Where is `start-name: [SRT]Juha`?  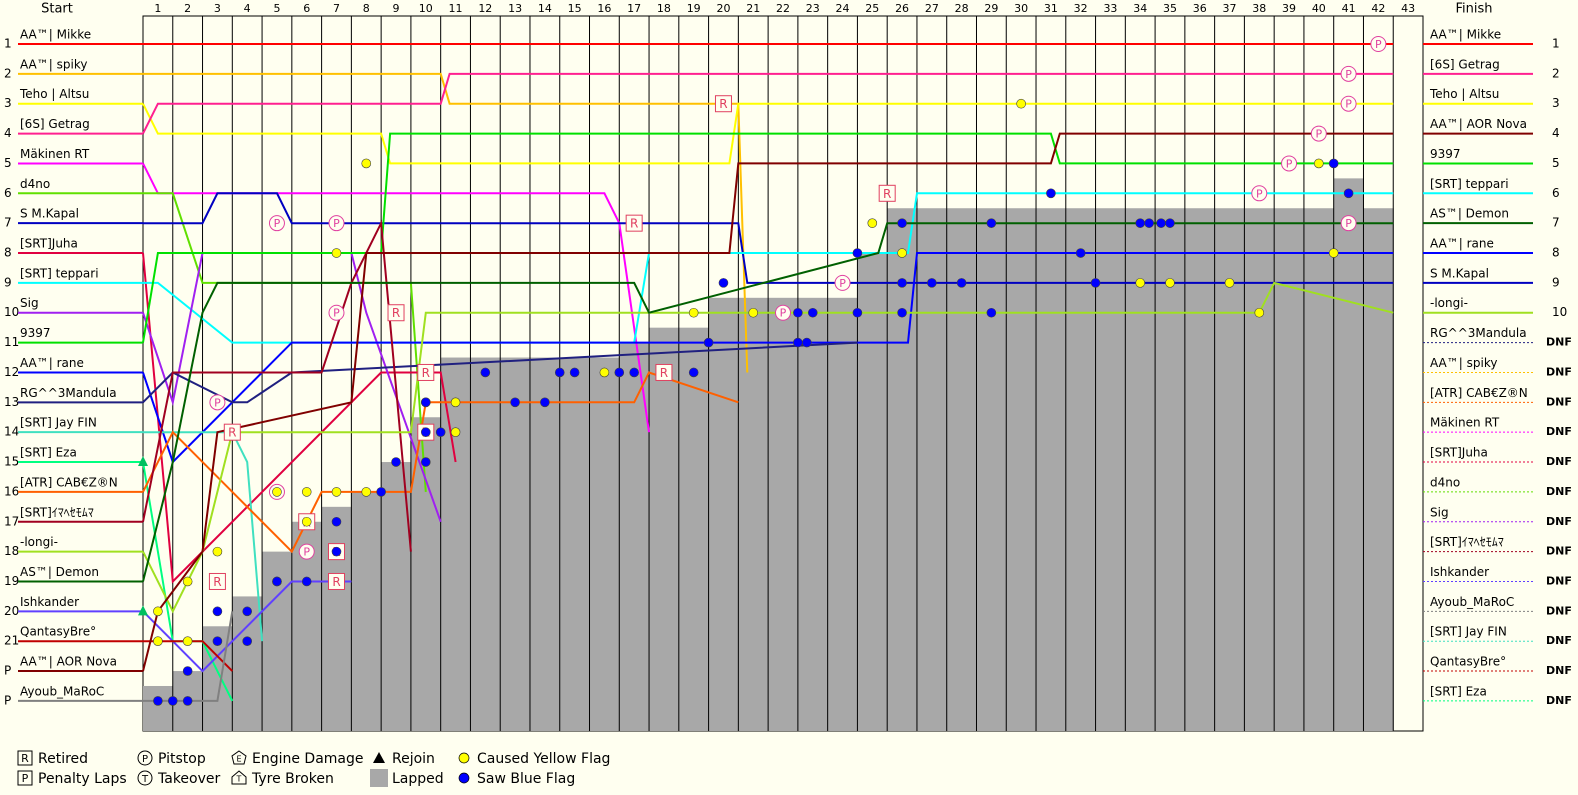 start-name: [SRT]Juha is located at coordinates (49, 244).